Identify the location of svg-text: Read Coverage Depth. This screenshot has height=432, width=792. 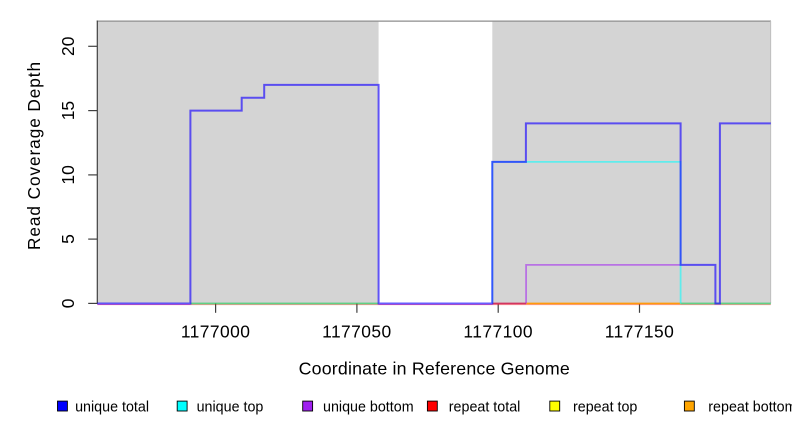
(34, 155).